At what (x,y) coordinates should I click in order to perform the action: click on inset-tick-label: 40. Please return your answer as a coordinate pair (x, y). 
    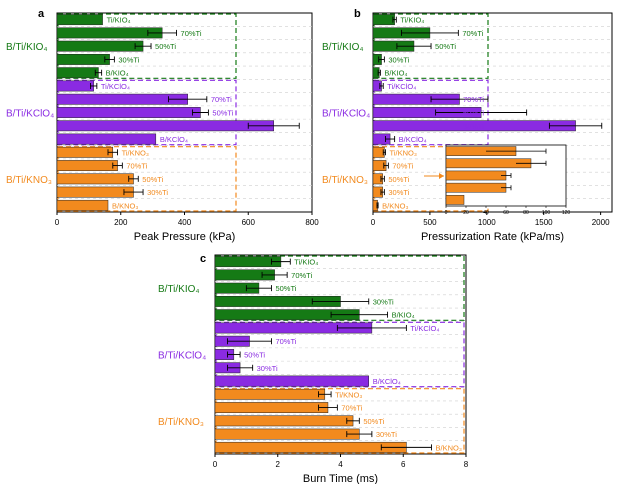
    Looking at the image, I should click on (486, 213).